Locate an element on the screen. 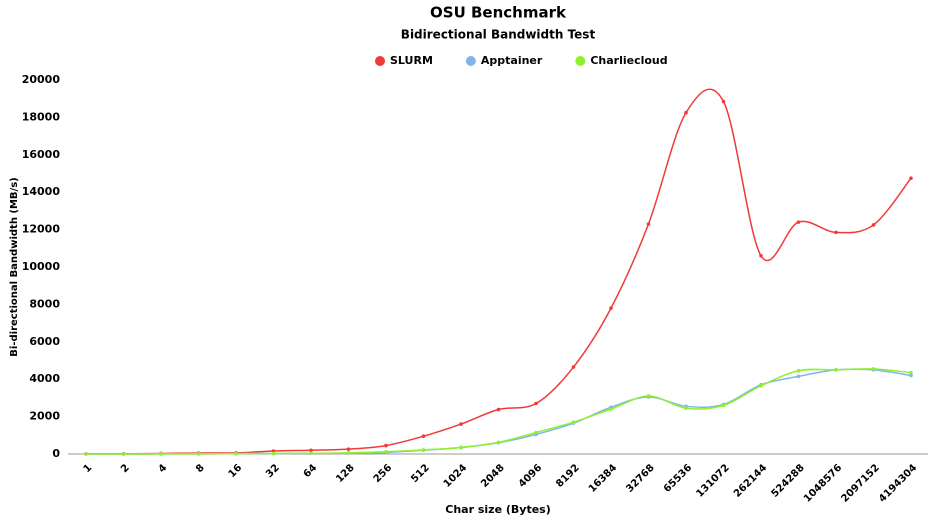  legend-label: SLURM is located at coordinates (411, 60).